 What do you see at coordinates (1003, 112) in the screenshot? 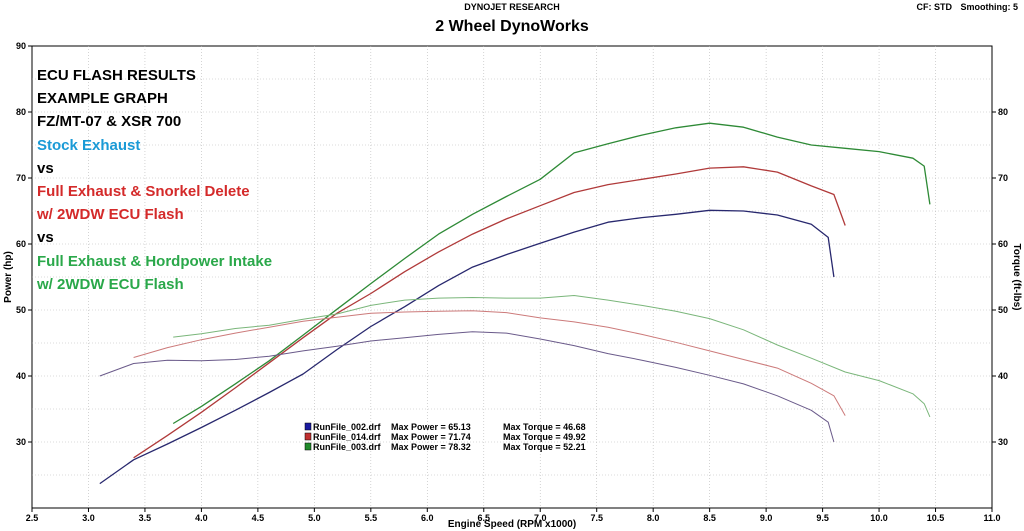
I see `y2-tick-label: 80` at bounding box center [1003, 112].